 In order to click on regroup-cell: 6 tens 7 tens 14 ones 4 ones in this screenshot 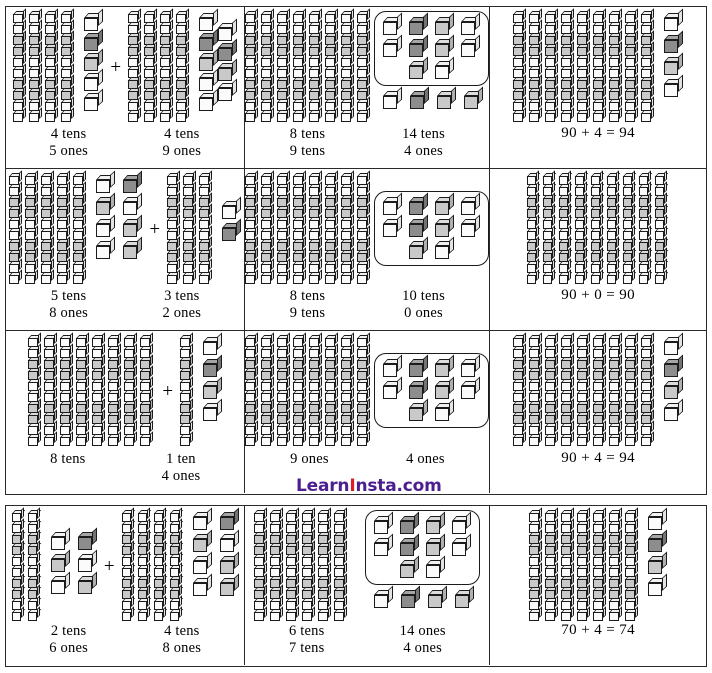, I will do `click(368, 585)`.